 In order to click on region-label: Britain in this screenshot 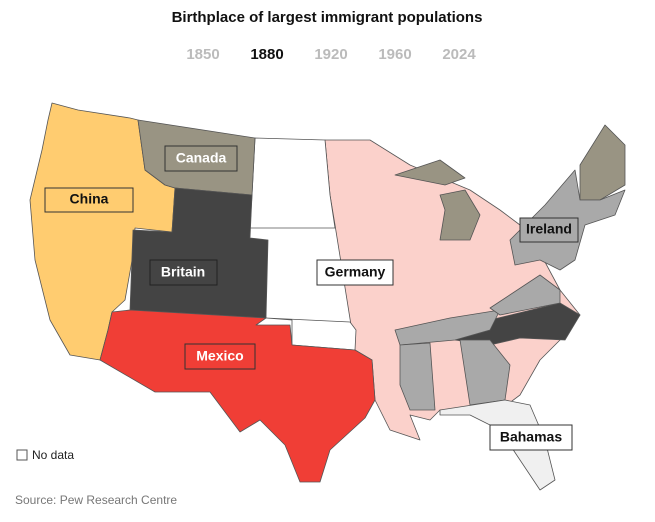, I will do `click(183, 272)`.